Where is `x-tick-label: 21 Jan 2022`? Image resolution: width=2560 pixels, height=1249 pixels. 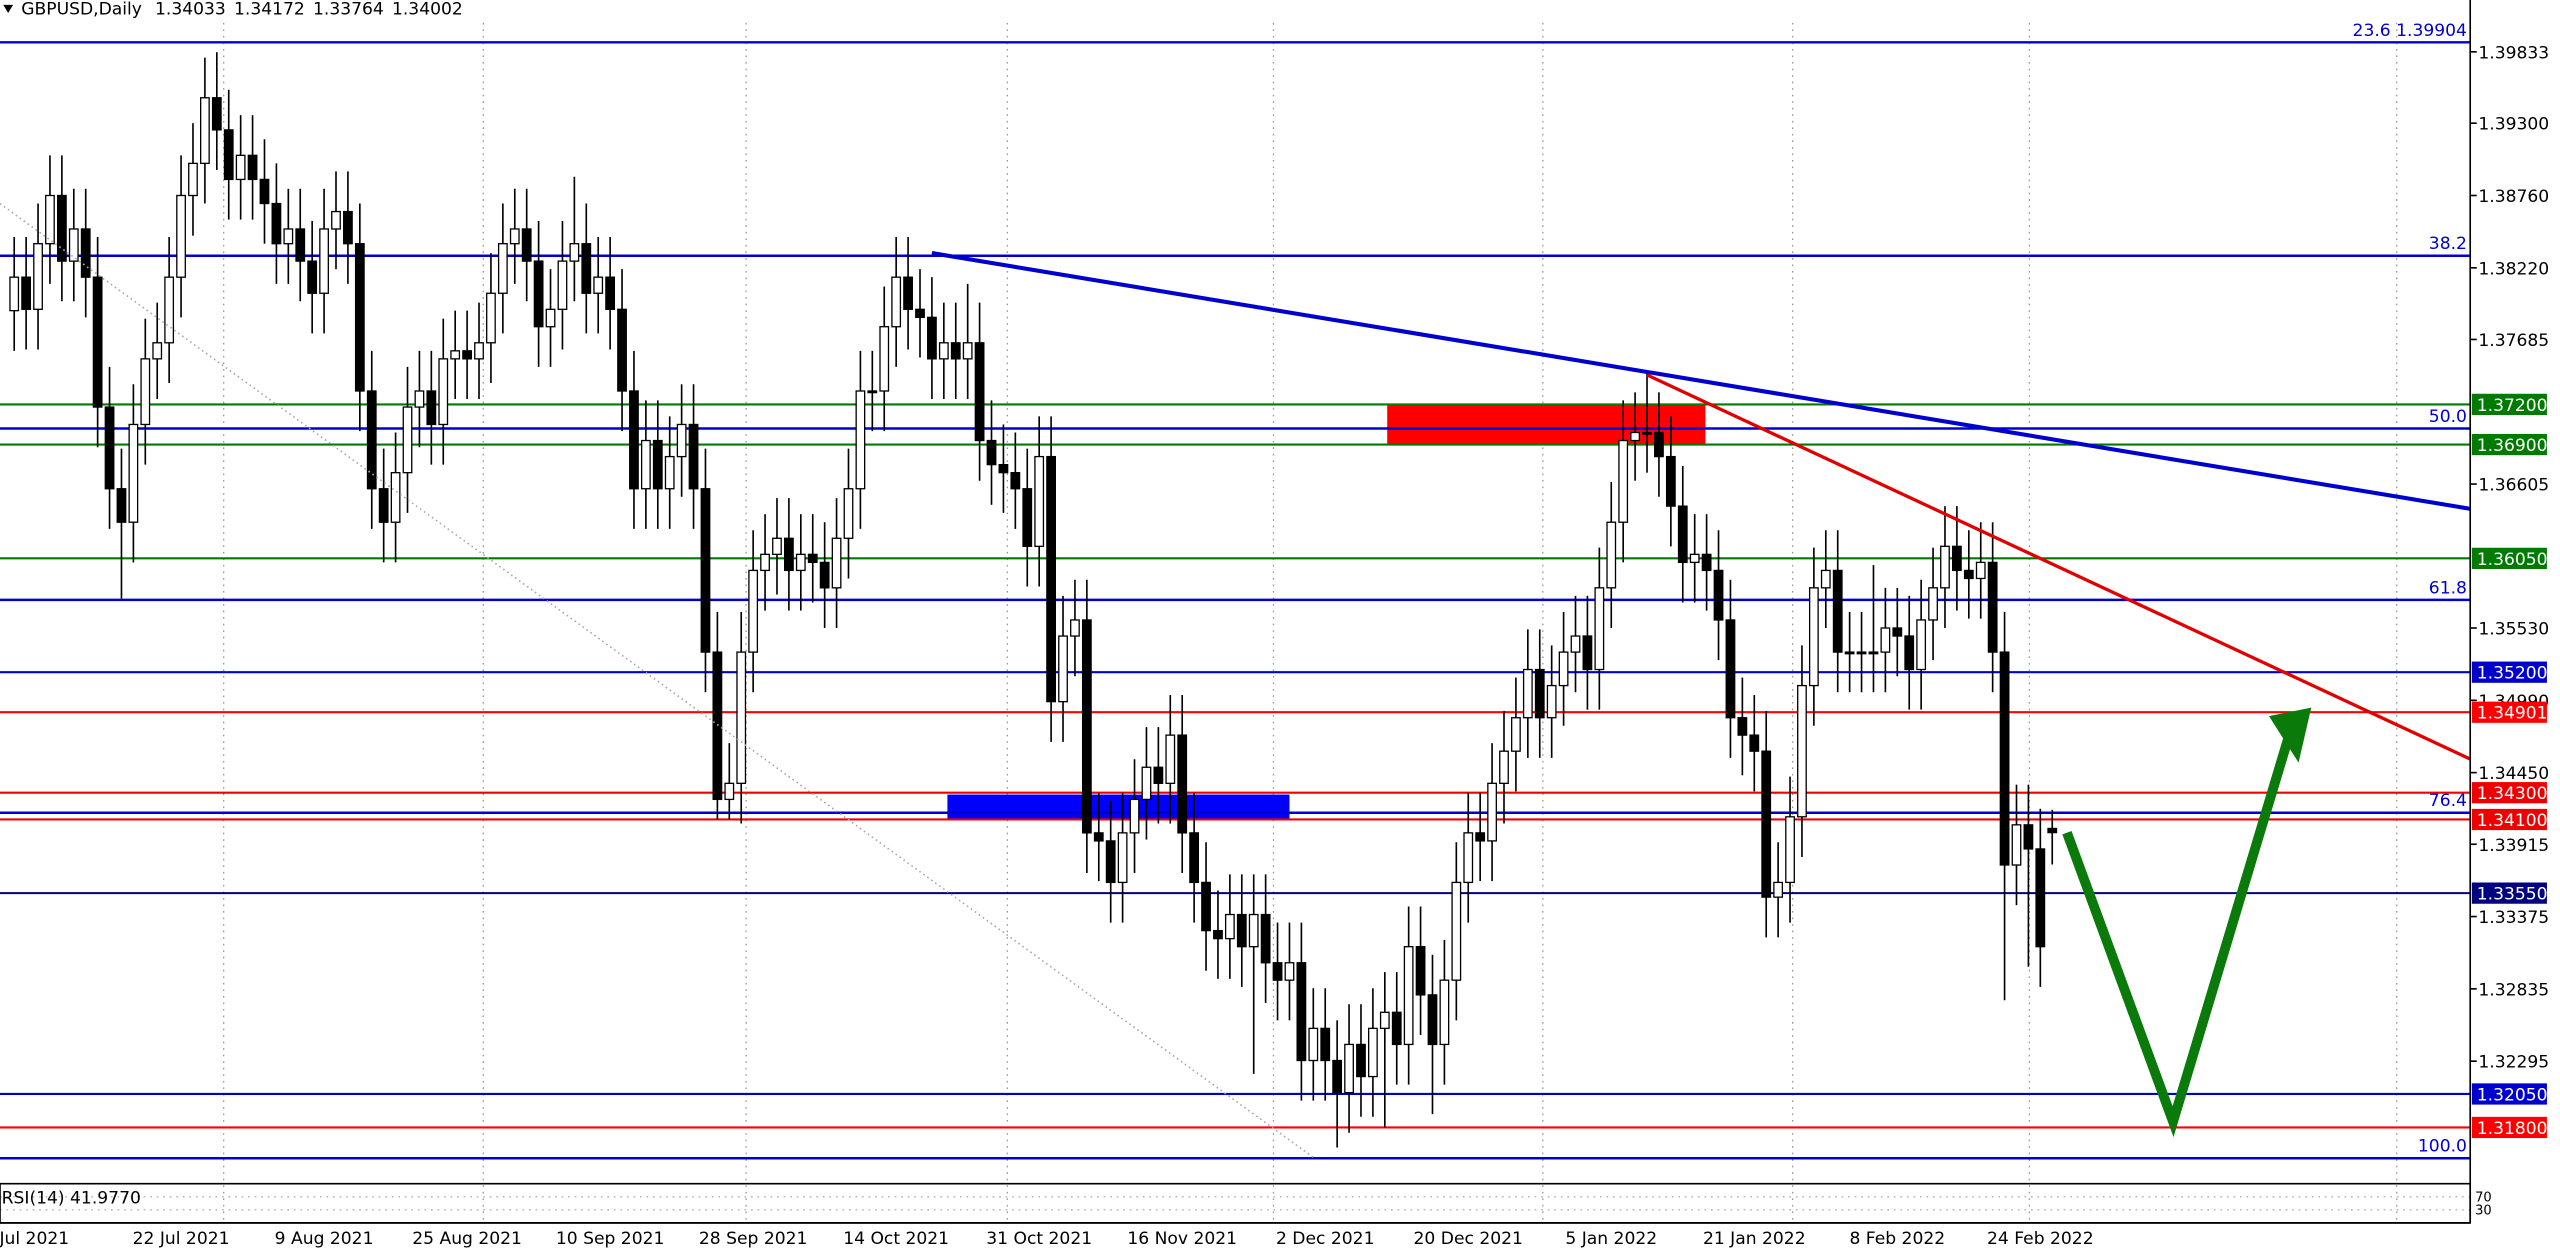
x-tick-label: 21 Jan 2022 is located at coordinates (1754, 1239).